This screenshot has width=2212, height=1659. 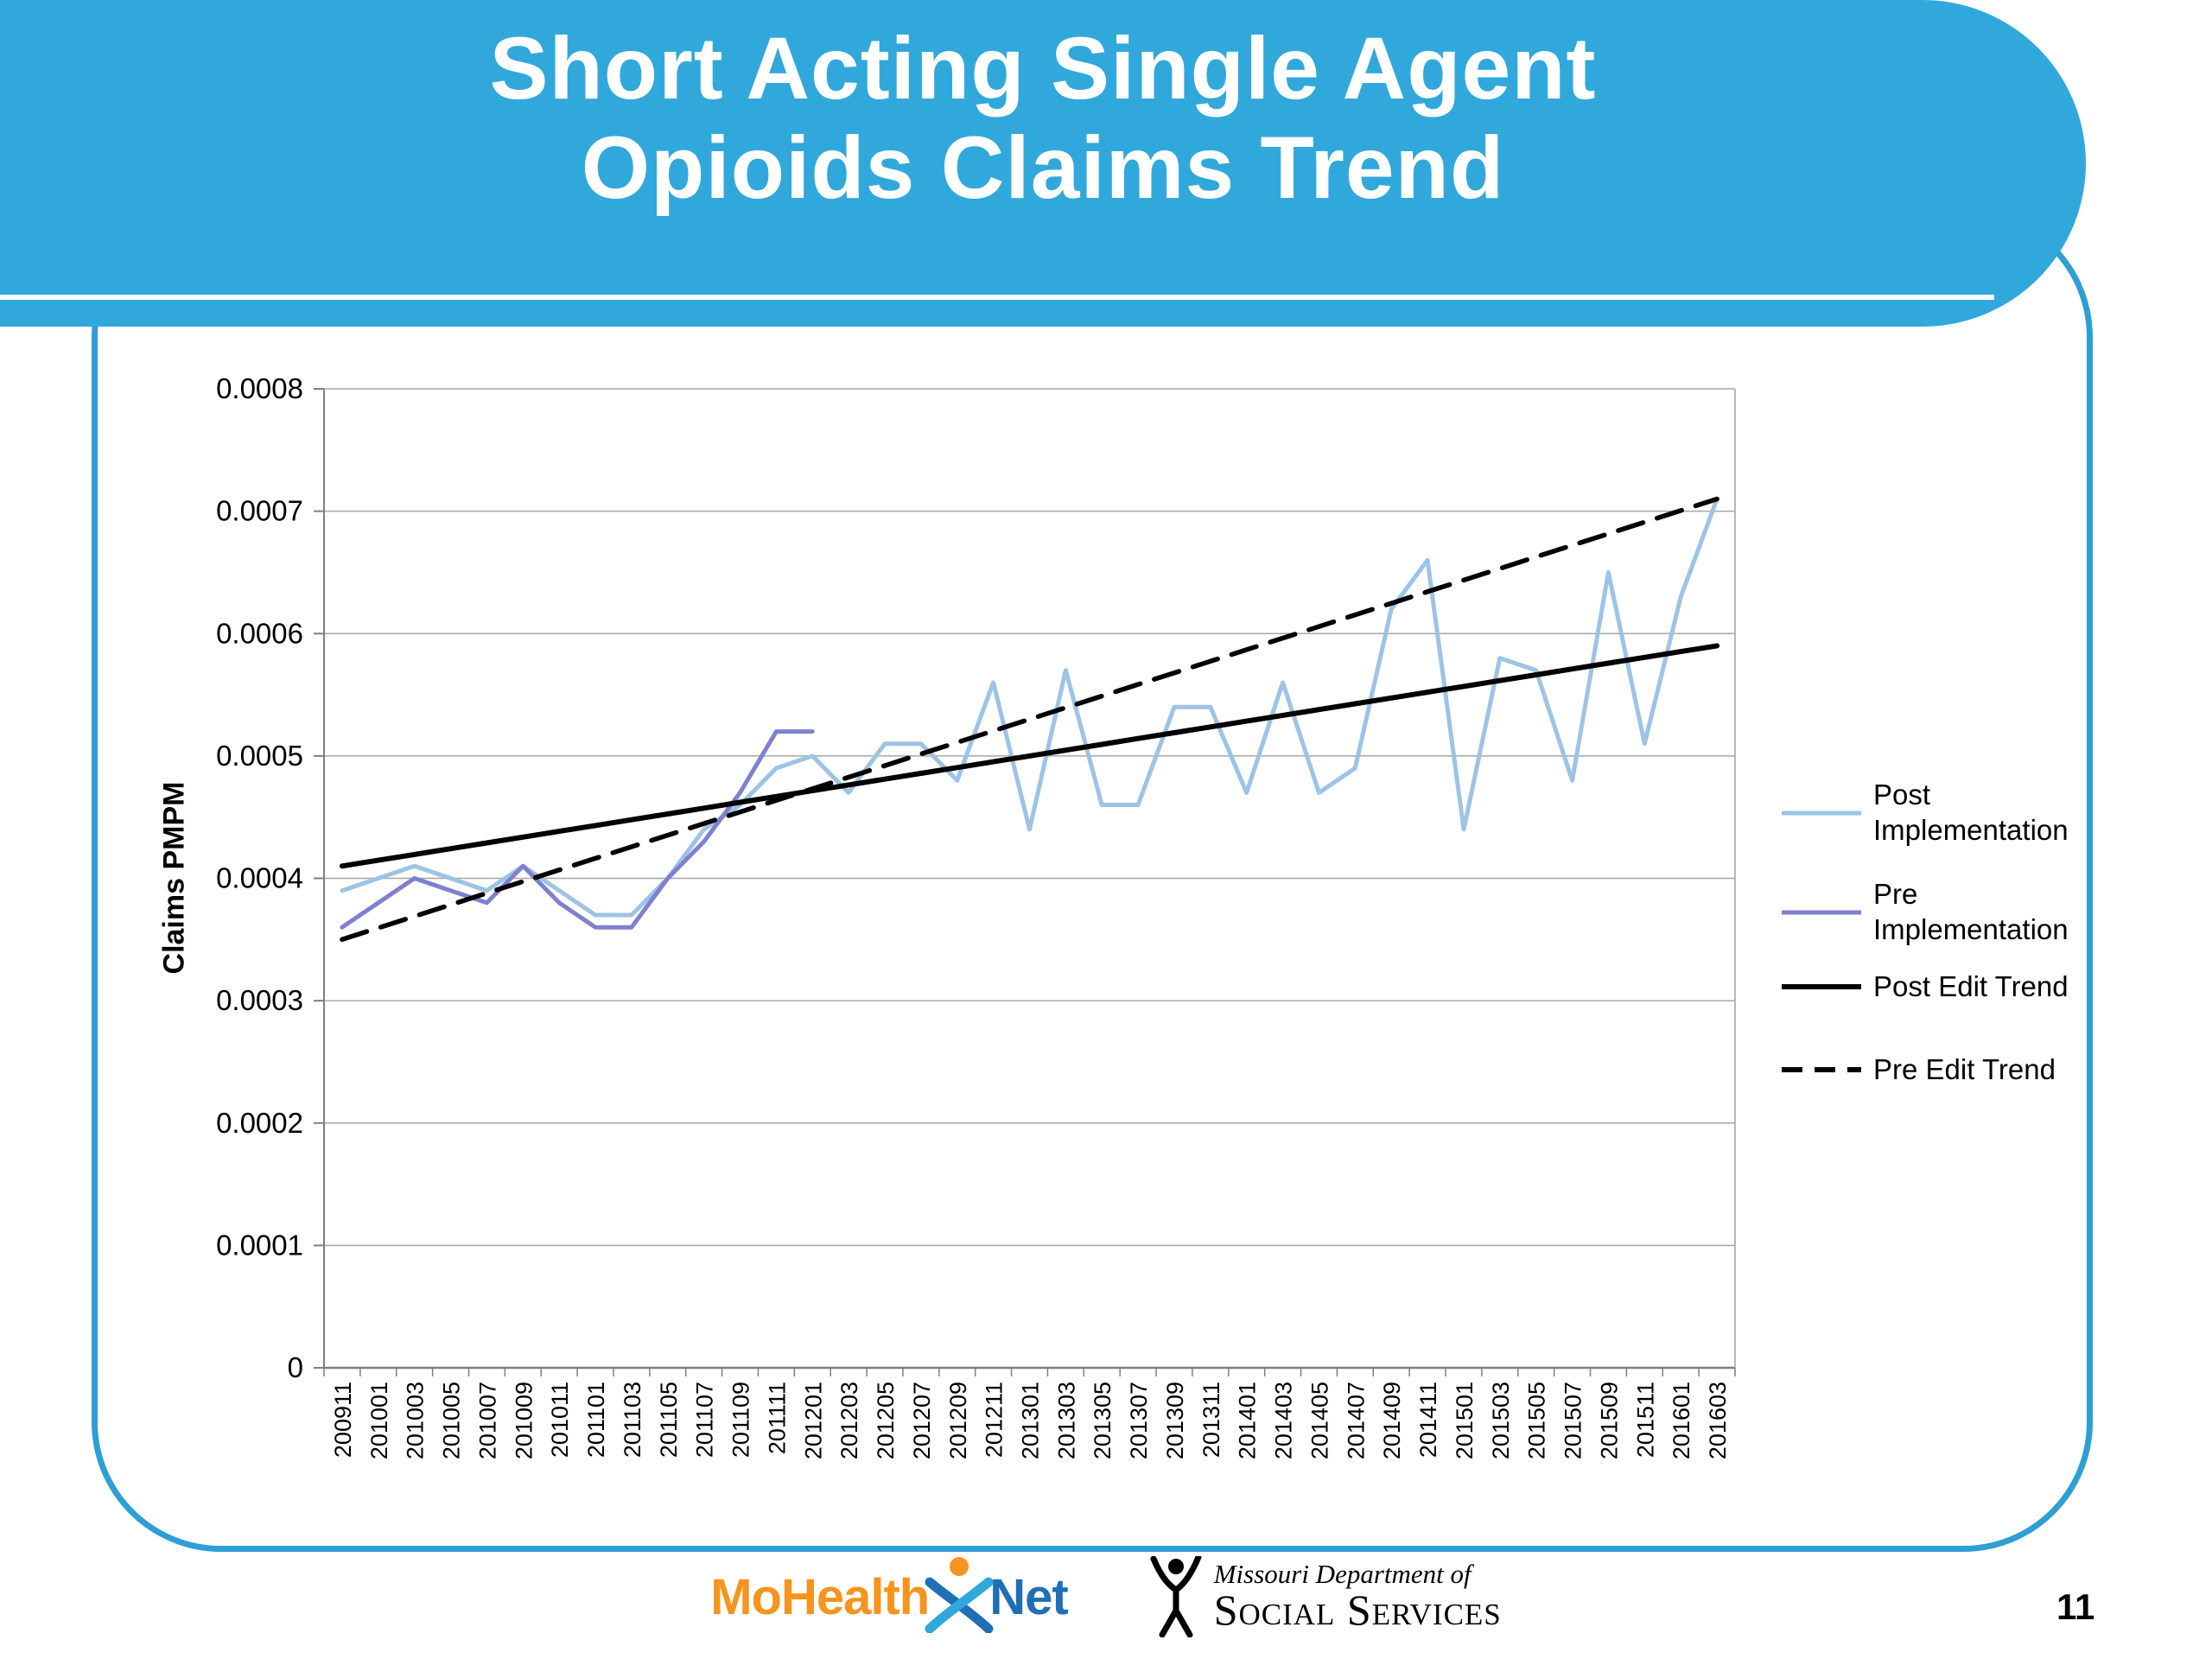 I want to click on svg-text: 201509, so click(x=1609, y=1420).